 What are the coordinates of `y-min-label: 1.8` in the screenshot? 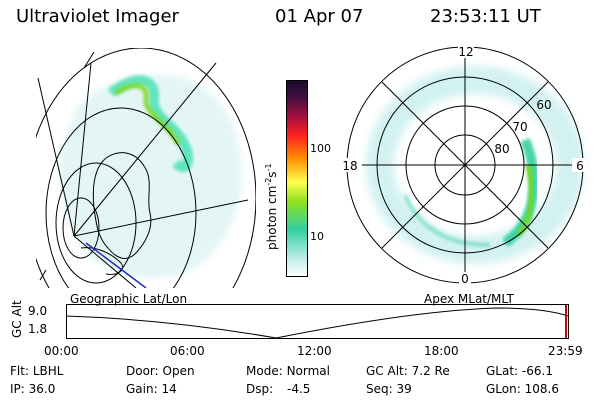 It's located at (38, 329).